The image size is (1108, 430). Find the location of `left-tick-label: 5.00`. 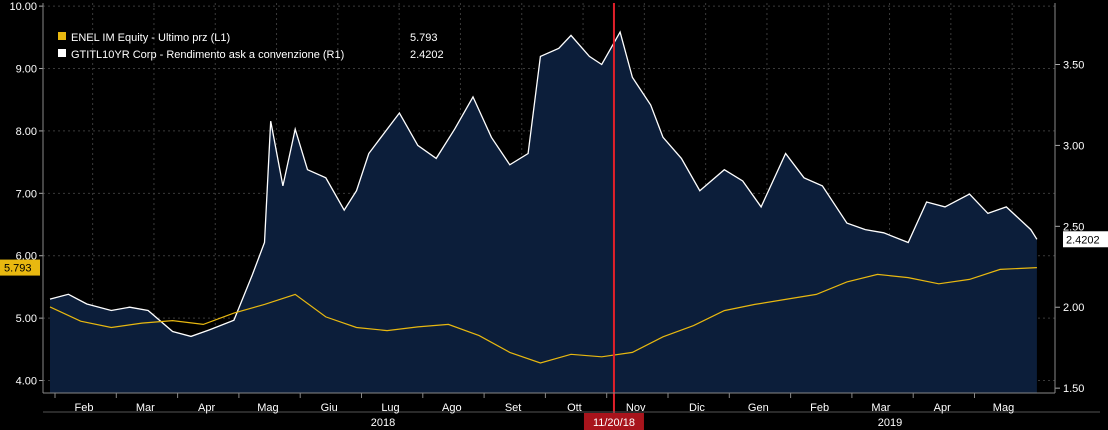

left-tick-label: 5.00 is located at coordinates (26, 319).